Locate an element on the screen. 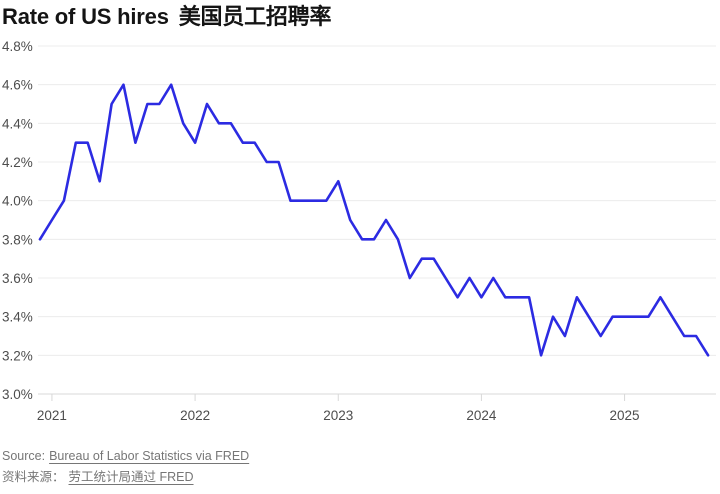  source-line-zh: 资料来源： 劳工统计局通过 FRED is located at coordinates (125, 477).